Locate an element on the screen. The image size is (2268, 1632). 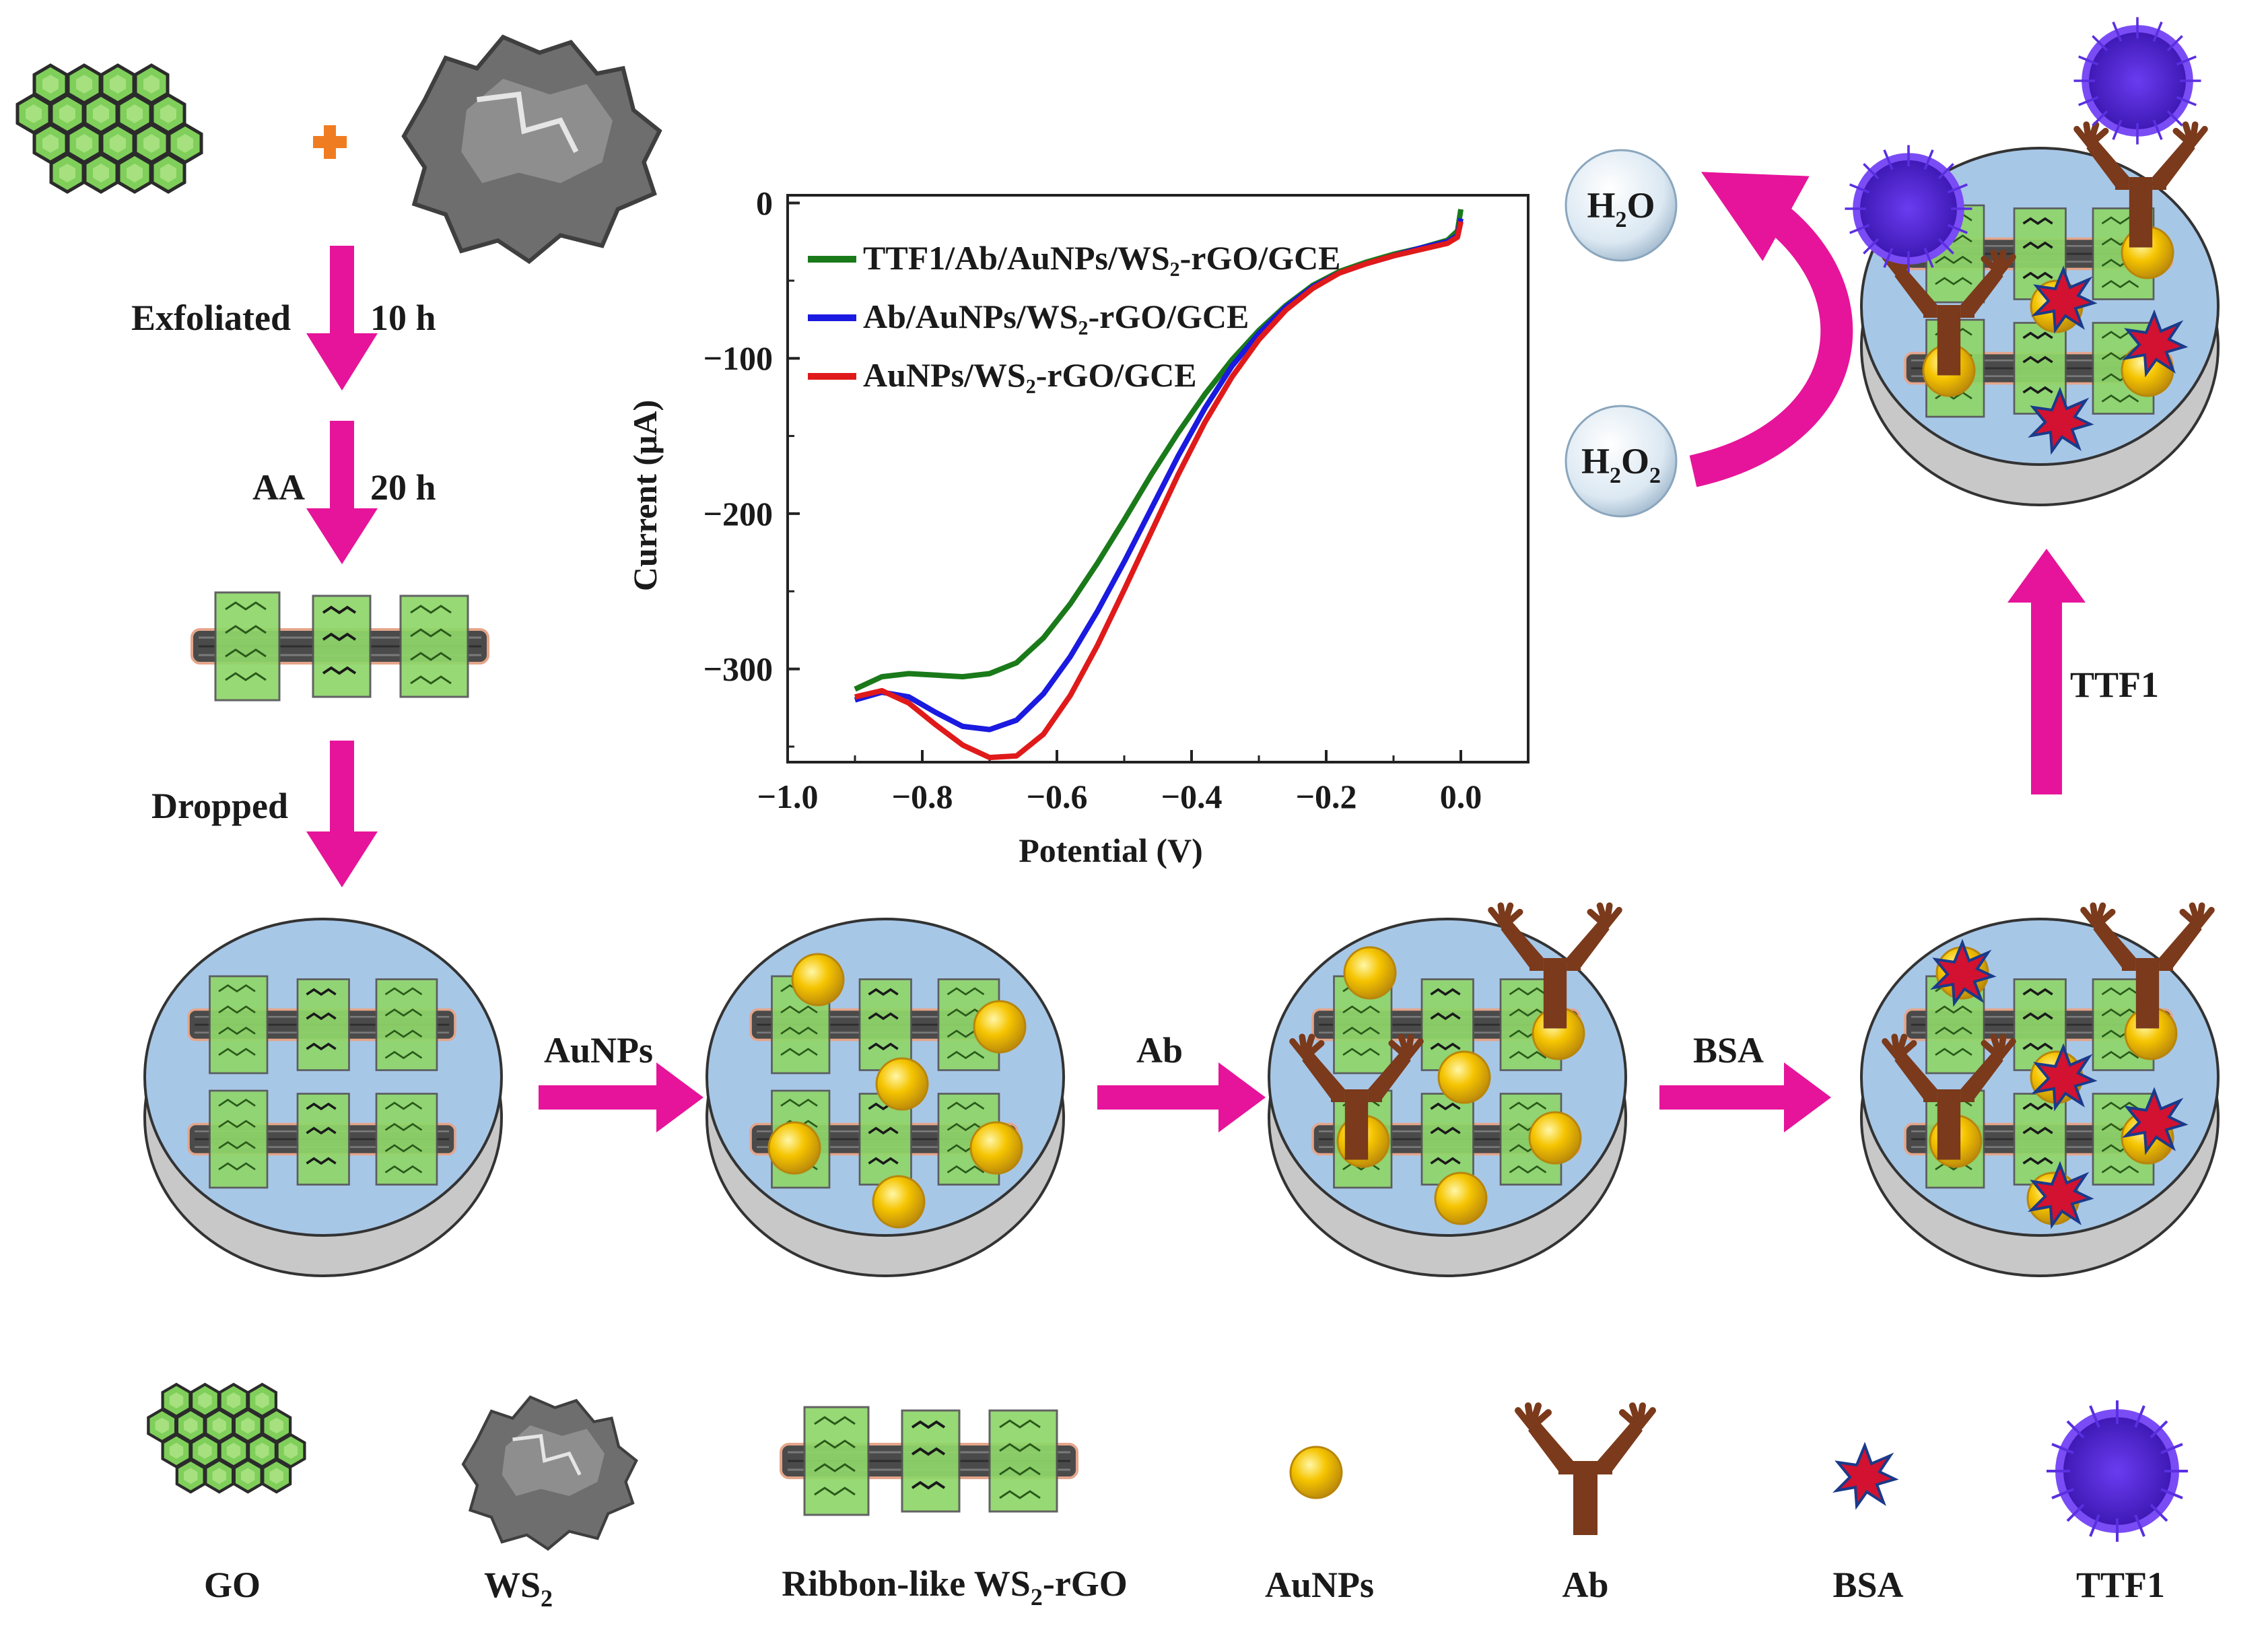
electrode-ab is located at coordinates (1447, 1092).